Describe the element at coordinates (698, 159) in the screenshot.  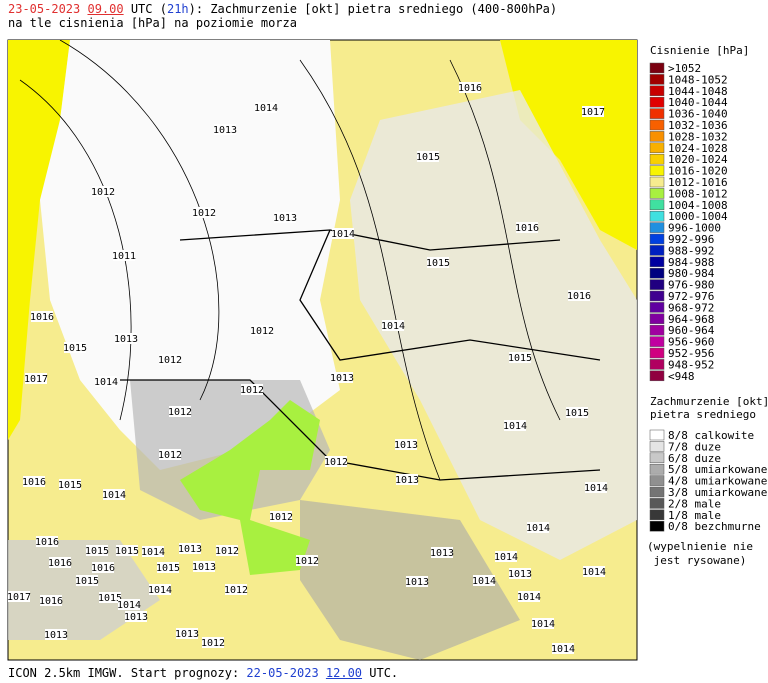
I see `legend-label: 1020-1024` at that location.